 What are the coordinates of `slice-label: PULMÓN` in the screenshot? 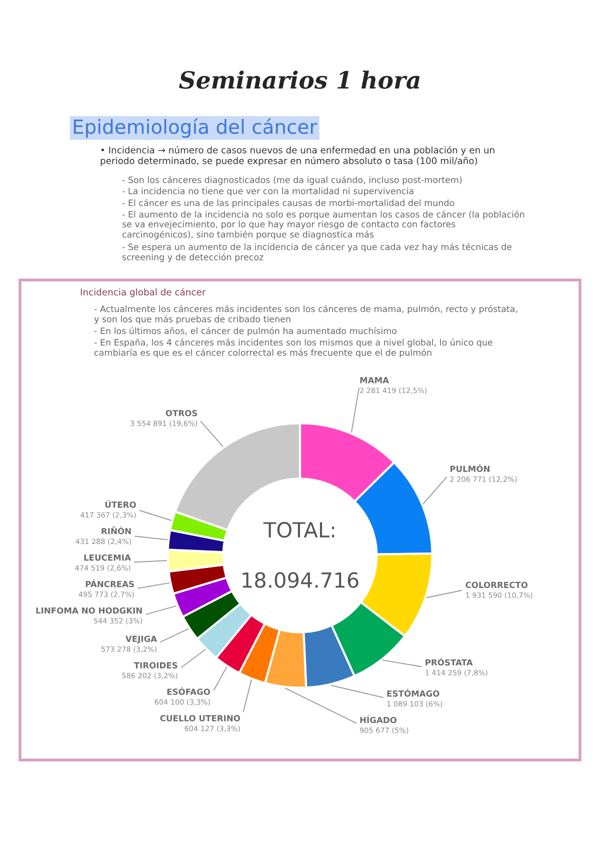 It's located at (470, 468).